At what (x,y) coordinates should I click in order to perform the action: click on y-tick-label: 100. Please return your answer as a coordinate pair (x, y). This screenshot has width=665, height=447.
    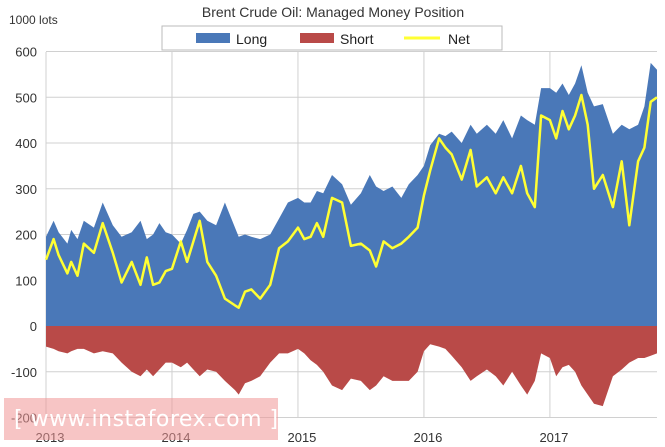
    Looking at the image, I should click on (26, 280).